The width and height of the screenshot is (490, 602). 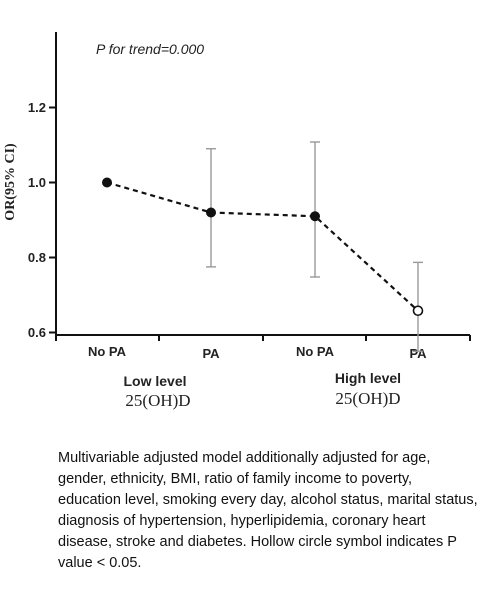 What do you see at coordinates (37, 107) in the screenshot?
I see `y-tick-label: 1.2` at bounding box center [37, 107].